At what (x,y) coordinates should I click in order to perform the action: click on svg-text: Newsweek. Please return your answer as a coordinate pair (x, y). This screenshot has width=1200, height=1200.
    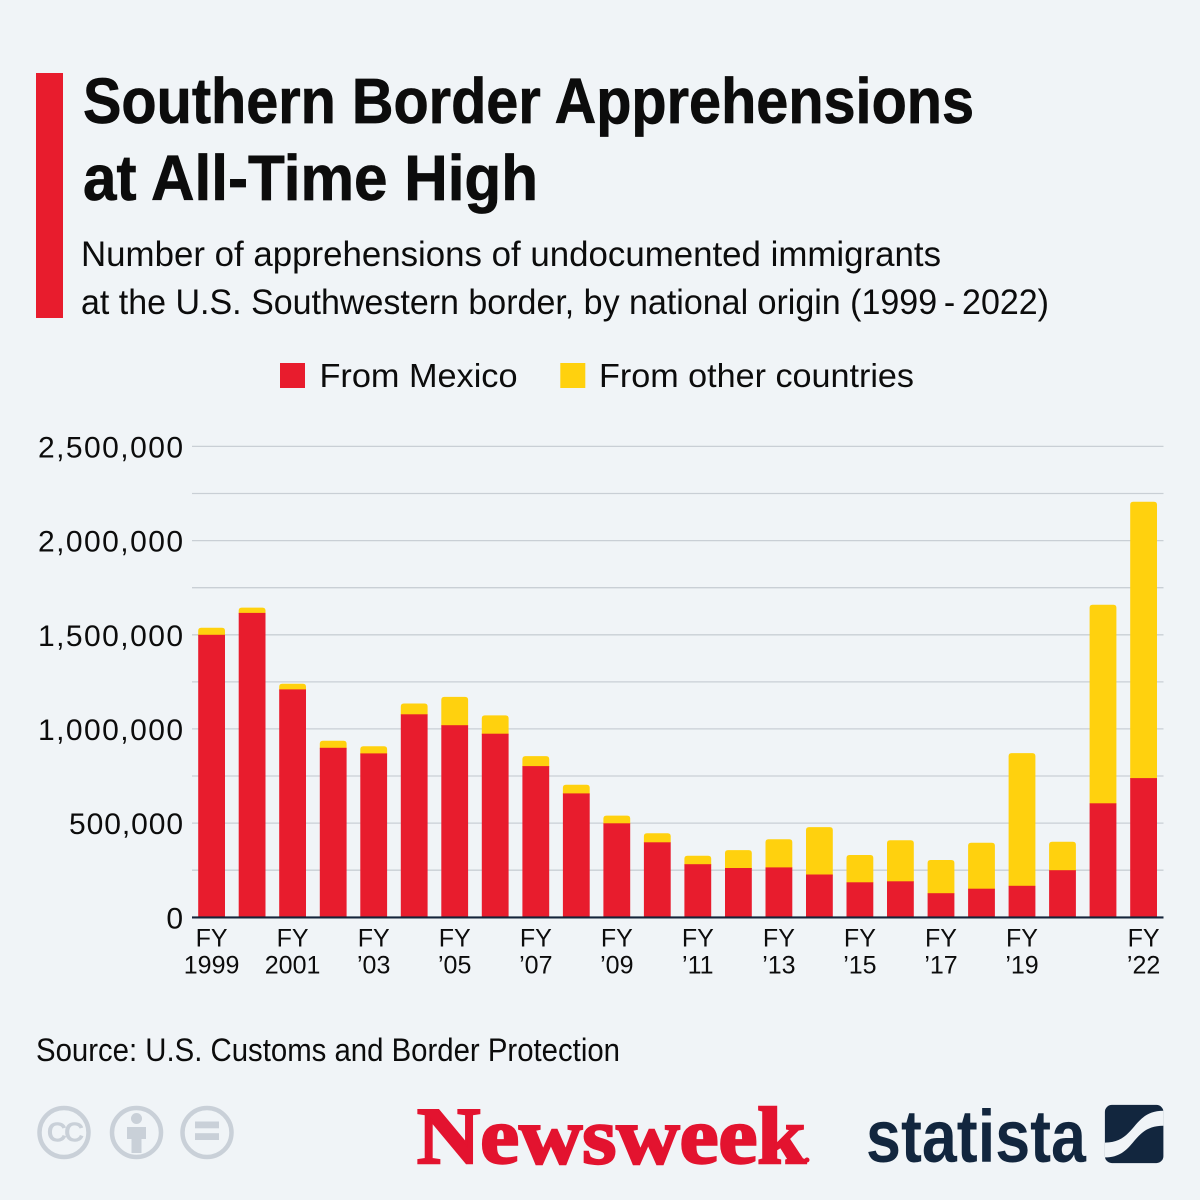
    Looking at the image, I should click on (612, 1137).